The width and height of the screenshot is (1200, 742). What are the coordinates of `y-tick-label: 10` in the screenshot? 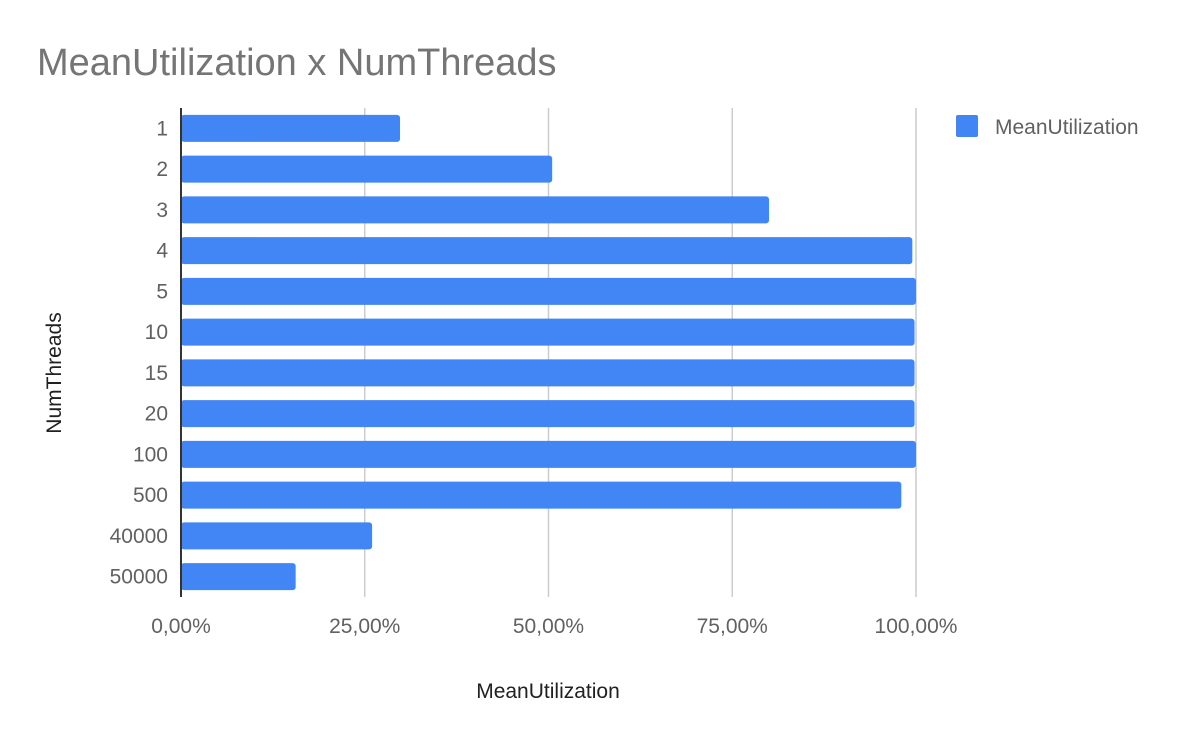 It's located at (156, 332).